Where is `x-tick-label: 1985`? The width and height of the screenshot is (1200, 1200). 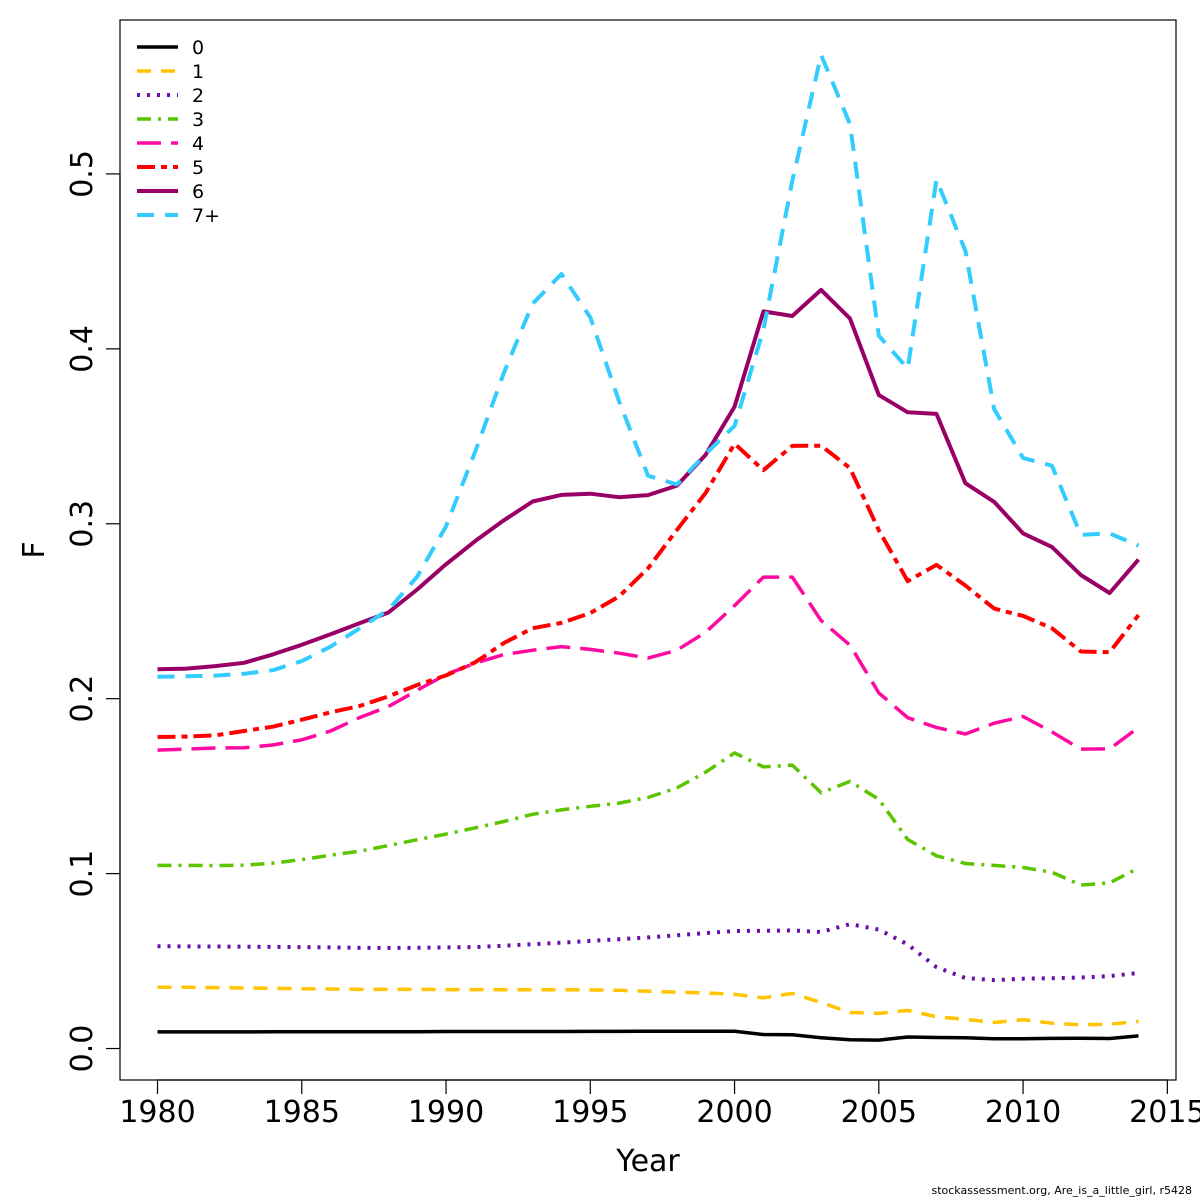 x-tick-label: 1985 is located at coordinates (302, 1112).